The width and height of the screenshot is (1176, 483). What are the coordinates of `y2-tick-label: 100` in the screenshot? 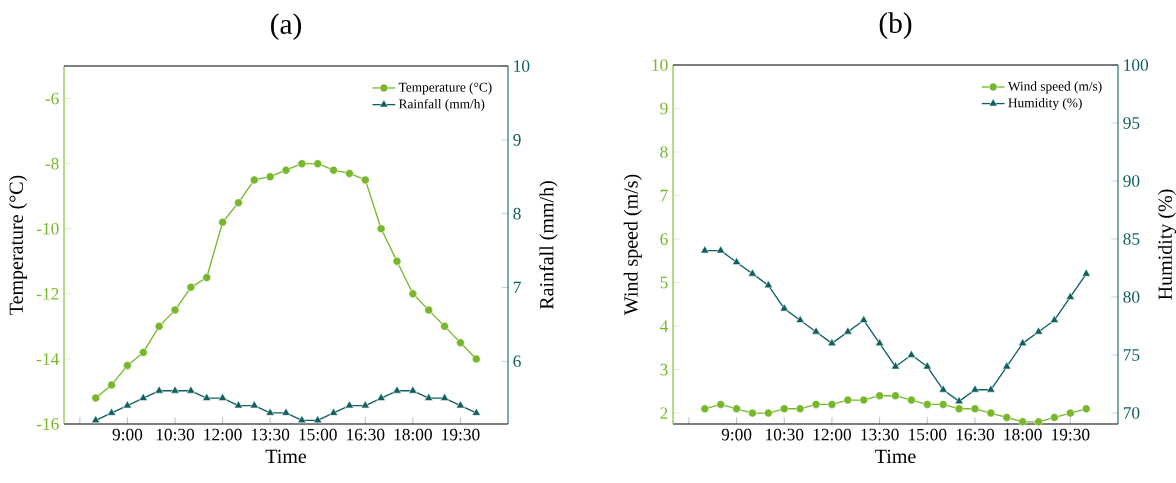 It's located at (1136, 65).